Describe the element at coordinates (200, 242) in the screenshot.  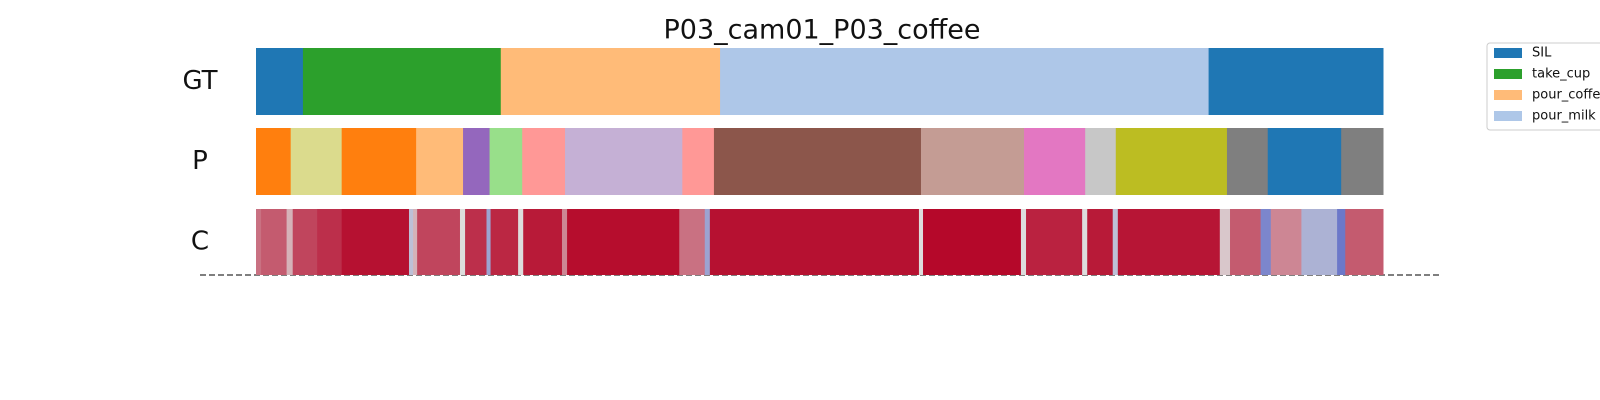
I see `row-label: C` at that location.